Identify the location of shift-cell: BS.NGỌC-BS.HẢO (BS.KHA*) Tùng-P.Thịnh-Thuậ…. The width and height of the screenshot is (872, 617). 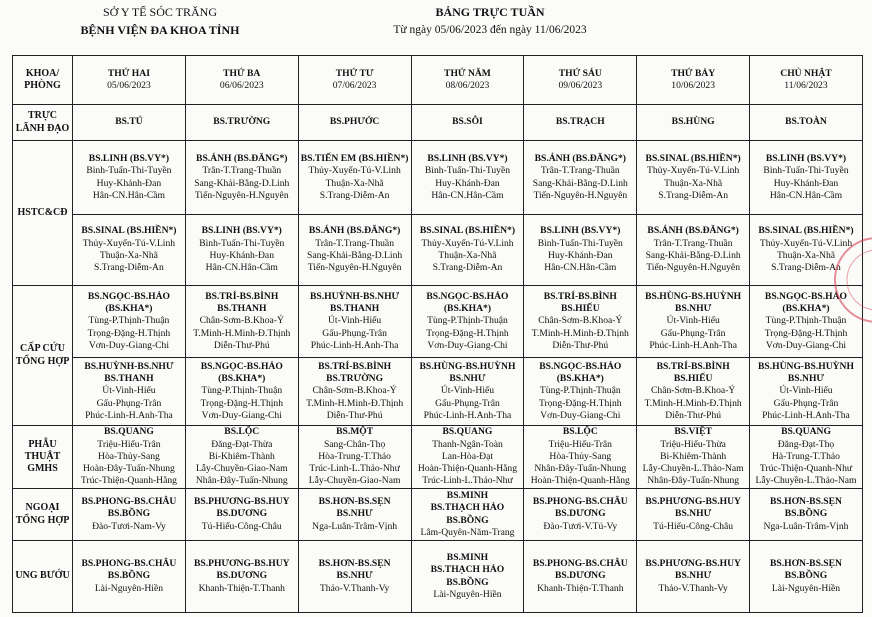
(241, 391).